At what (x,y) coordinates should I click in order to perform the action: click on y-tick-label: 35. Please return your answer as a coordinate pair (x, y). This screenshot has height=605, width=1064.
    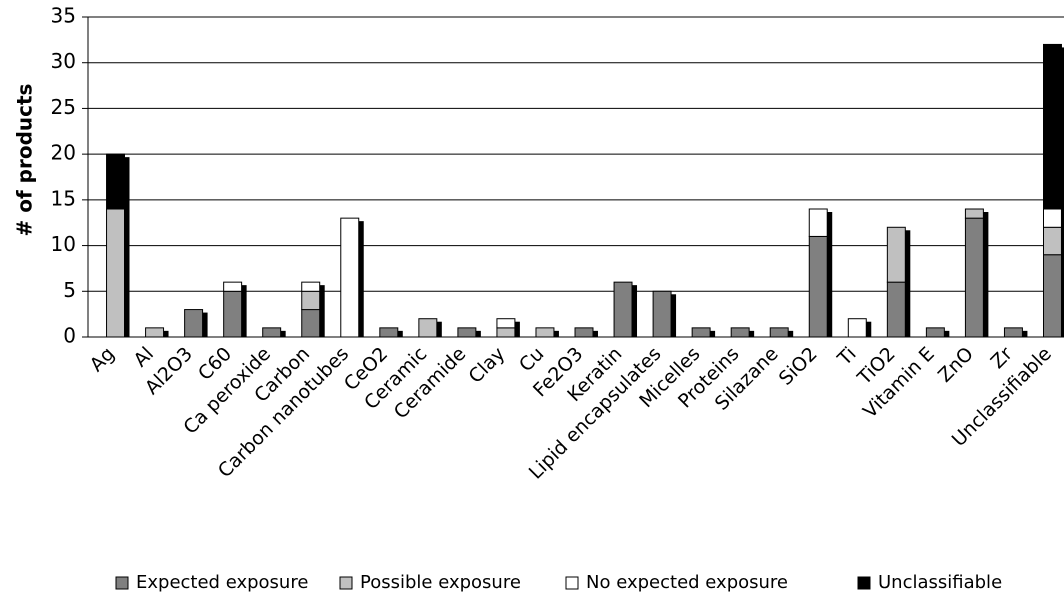
    Looking at the image, I should click on (63, 16).